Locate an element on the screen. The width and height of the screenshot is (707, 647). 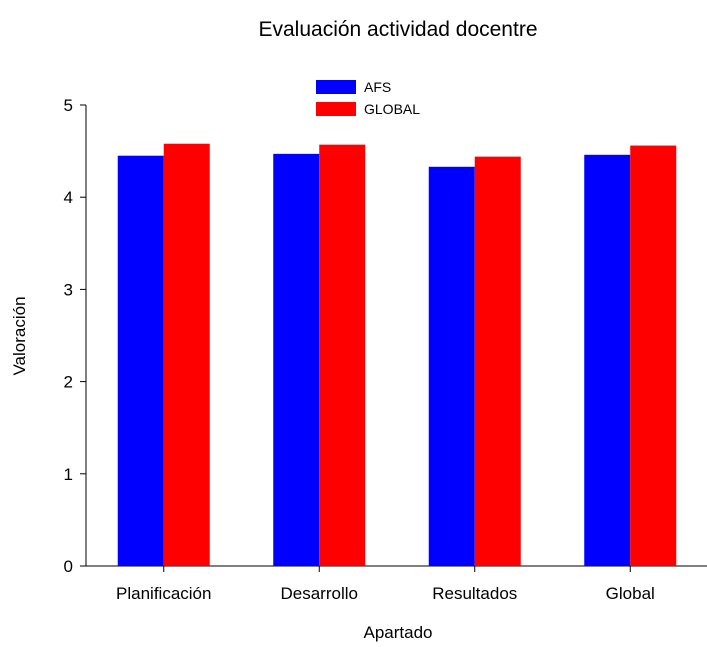
chart-title: Evaluación actividad docentre is located at coordinates (397, 29).